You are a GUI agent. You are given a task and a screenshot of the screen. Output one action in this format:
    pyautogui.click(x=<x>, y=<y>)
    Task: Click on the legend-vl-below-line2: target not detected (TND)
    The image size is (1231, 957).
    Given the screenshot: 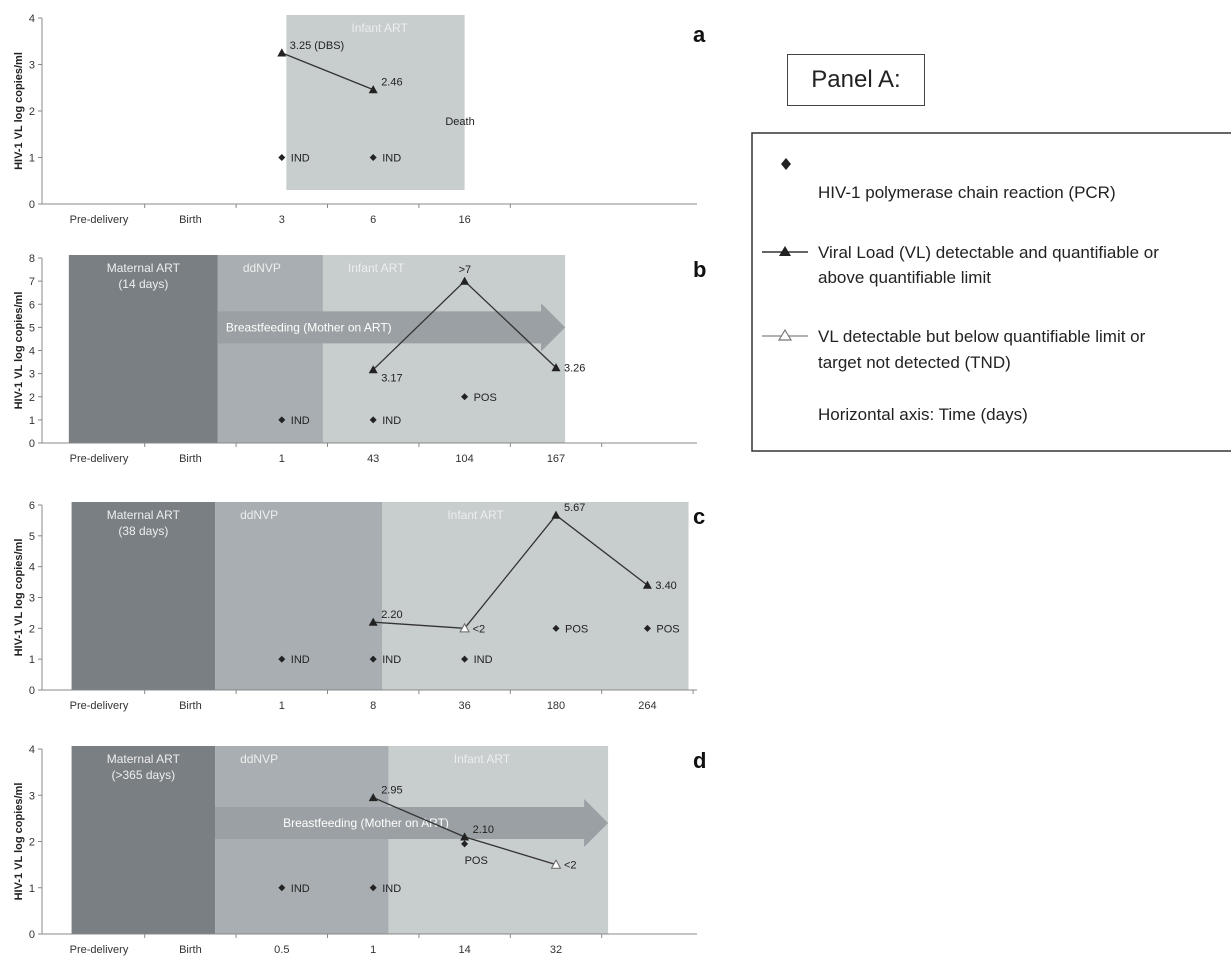 What is the action you would take?
    pyautogui.click(x=914, y=362)
    